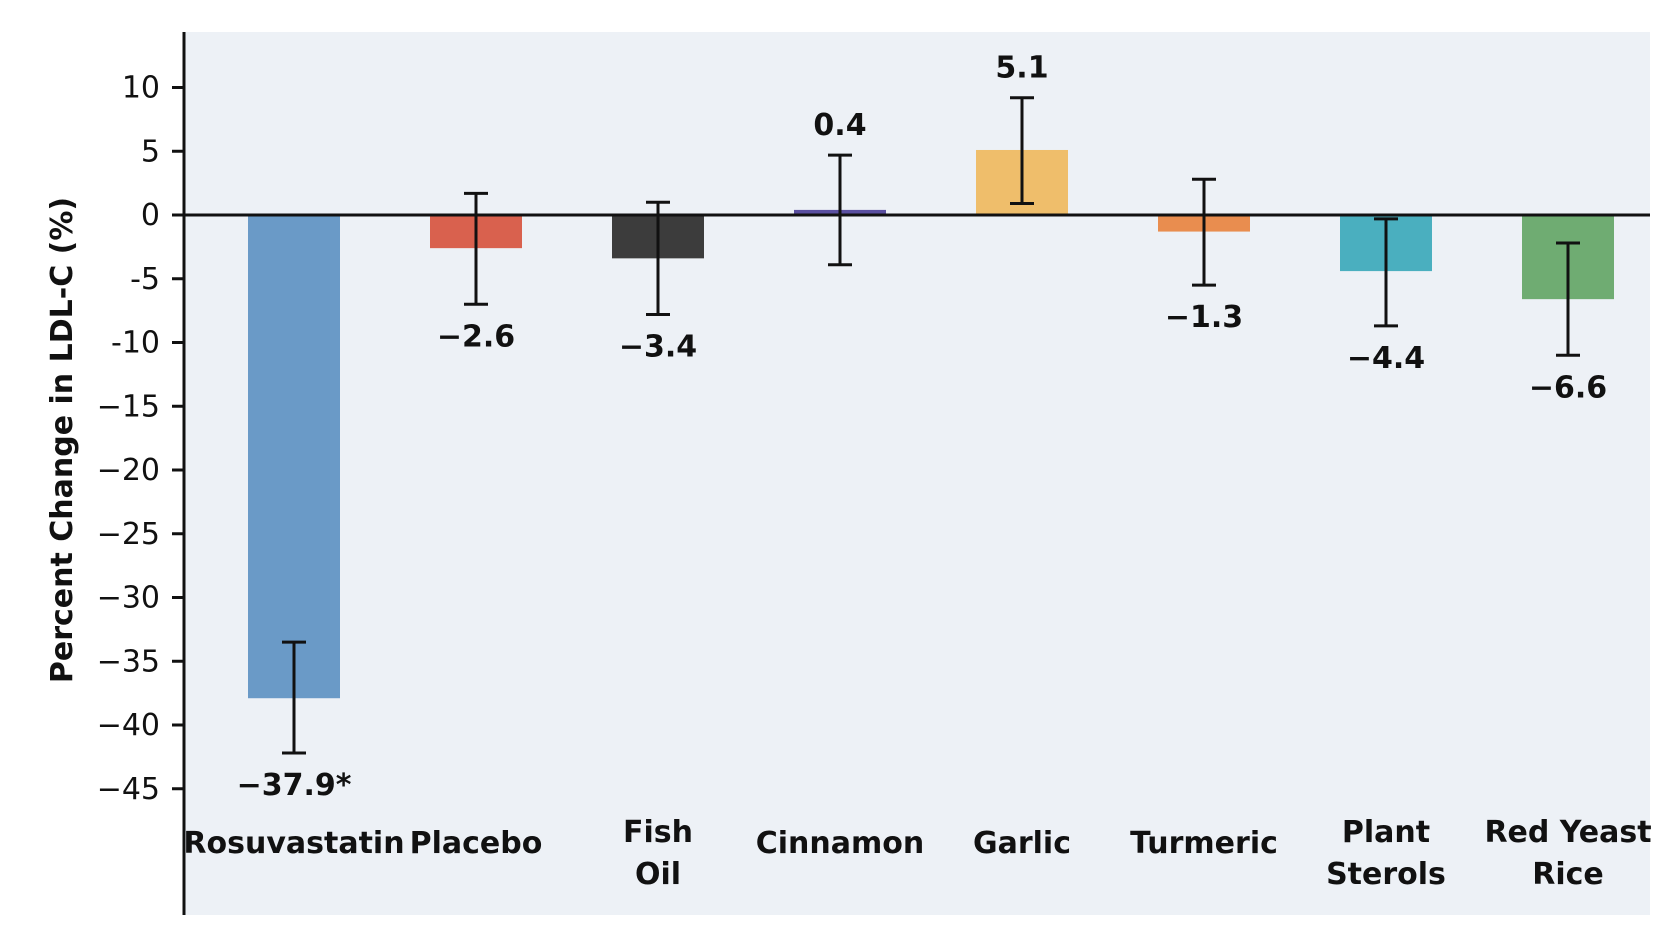 This screenshot has width=1670, height=938. What do you see at coordinates (294, 457) in the screenshot?
I see `bar` at bounding box center [294, 457].